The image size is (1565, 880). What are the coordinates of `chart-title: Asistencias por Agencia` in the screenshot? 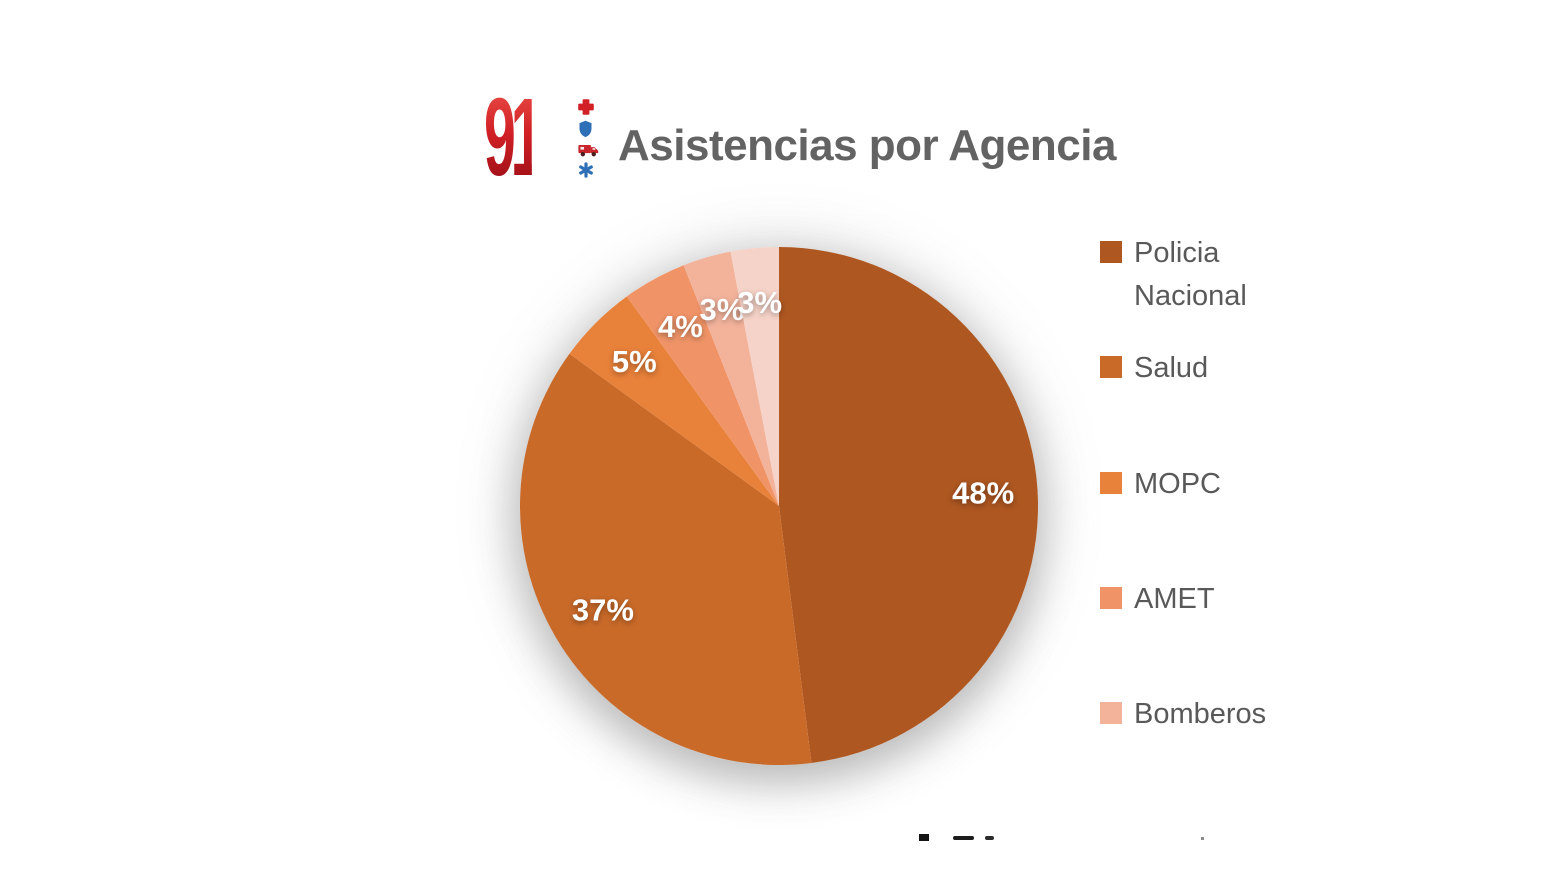 It's located at (867, 145).